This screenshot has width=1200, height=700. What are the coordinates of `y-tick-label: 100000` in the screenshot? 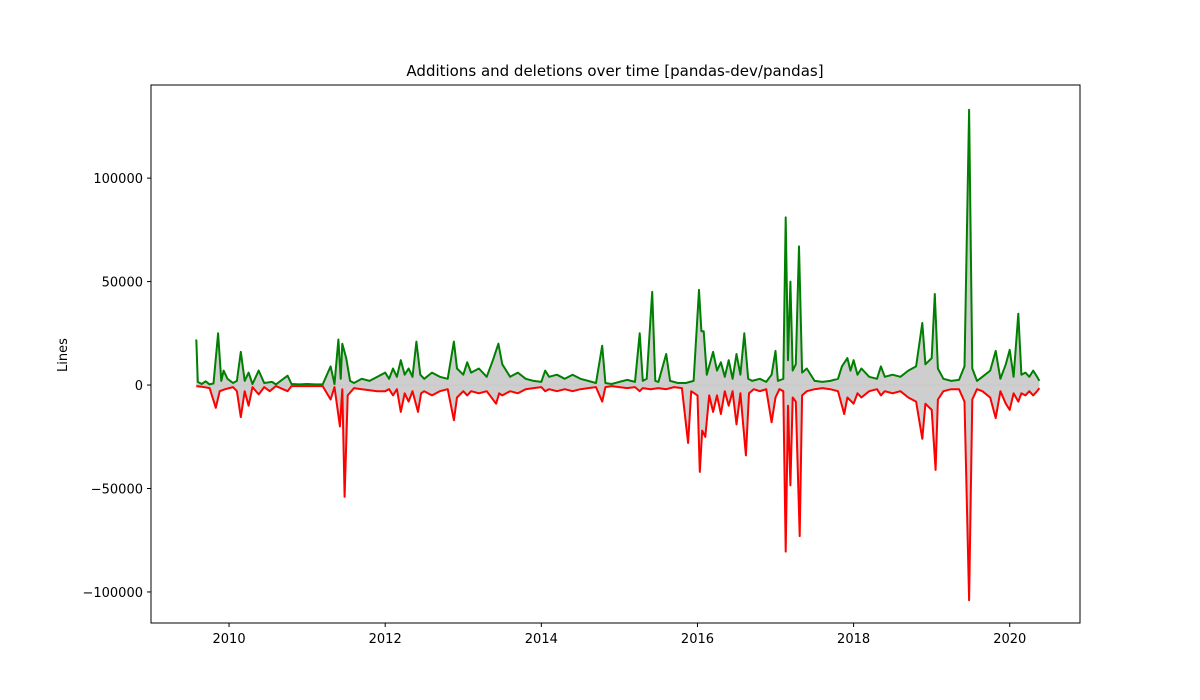 It's located at (118, 179).